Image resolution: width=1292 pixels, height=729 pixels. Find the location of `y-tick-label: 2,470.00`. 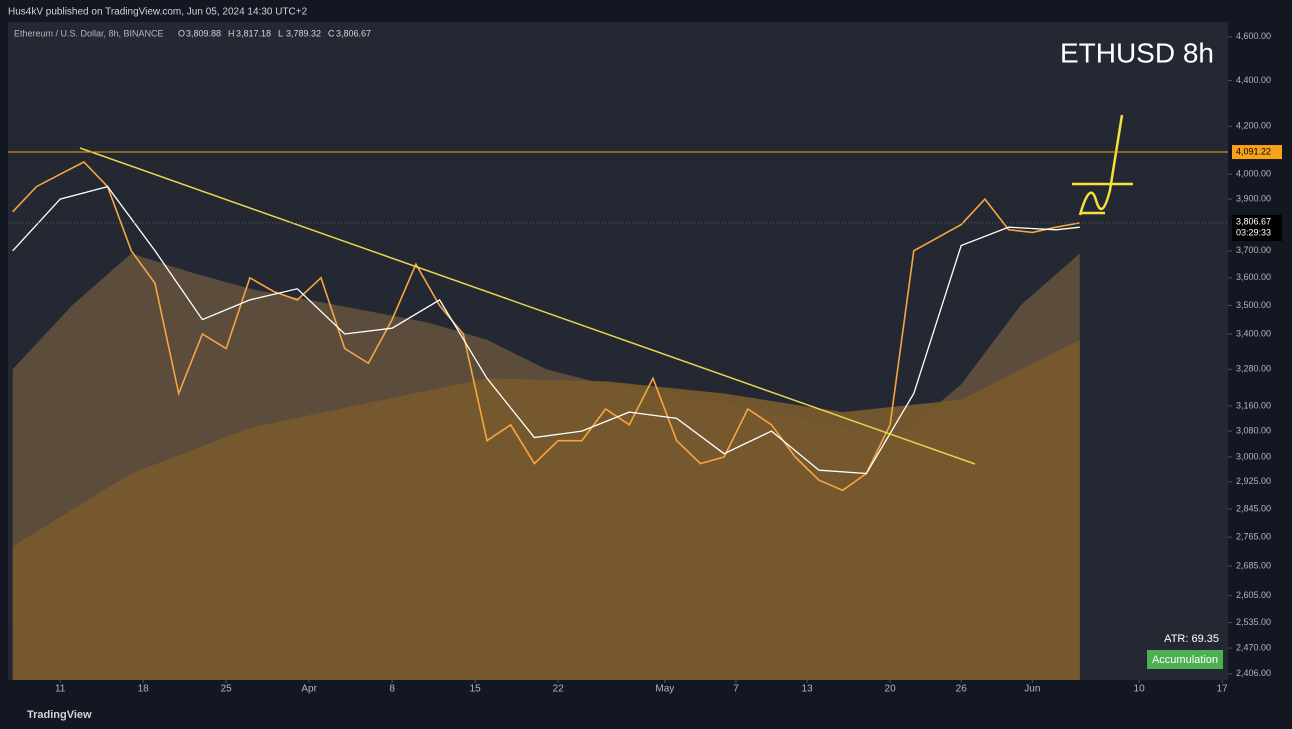

y-tick-label: 2,470.00 is located at coordinates (1253, 647).